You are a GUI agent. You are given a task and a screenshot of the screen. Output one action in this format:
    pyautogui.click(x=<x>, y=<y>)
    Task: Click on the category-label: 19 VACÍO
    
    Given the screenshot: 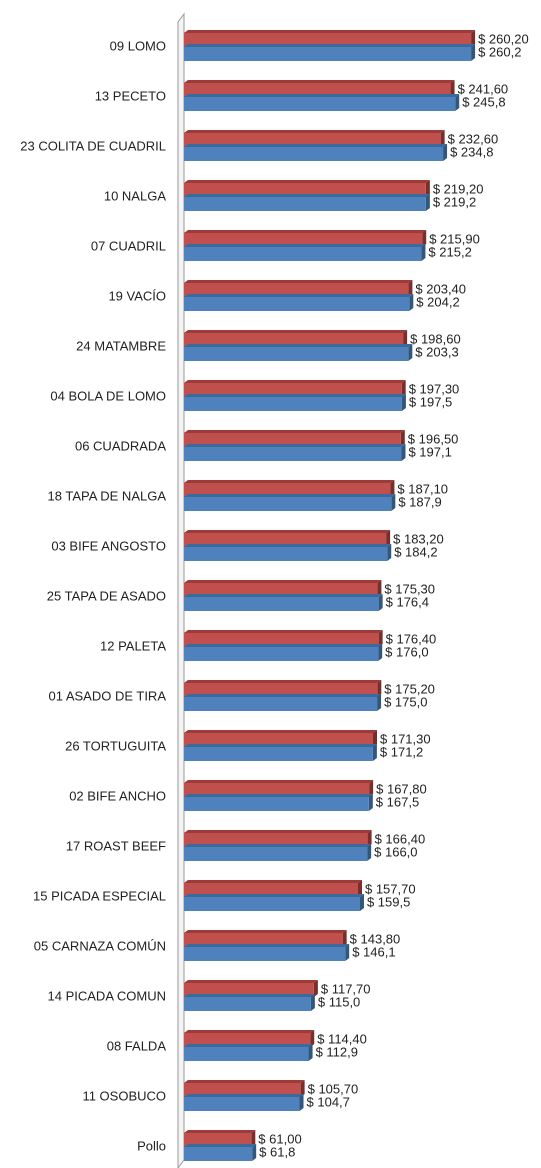 What is the action you would take?
    pyautogui.click(x=137, y=295)
    